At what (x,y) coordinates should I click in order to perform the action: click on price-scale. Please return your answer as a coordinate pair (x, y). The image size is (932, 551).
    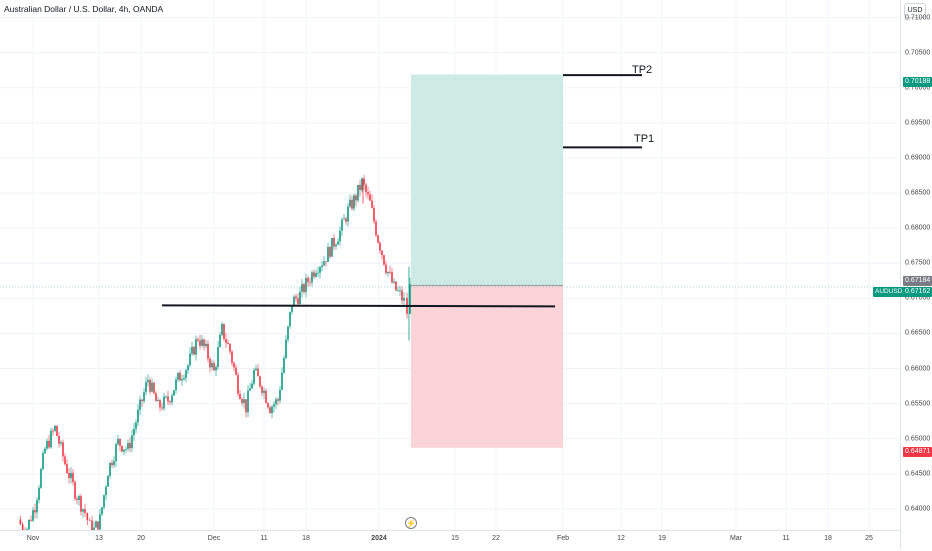
    Looking at the image, I should click on (916, 275).